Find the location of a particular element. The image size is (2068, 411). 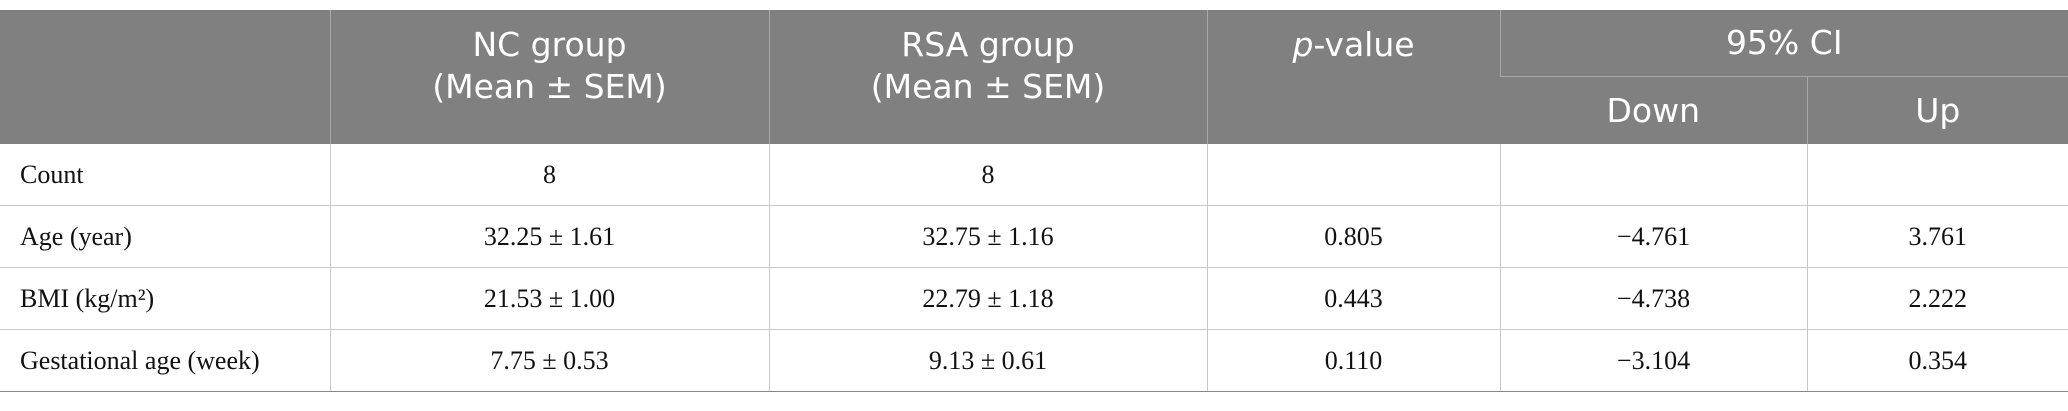

table-cell: 32.75 ± 1.16 is located at coordinates (987, 236).